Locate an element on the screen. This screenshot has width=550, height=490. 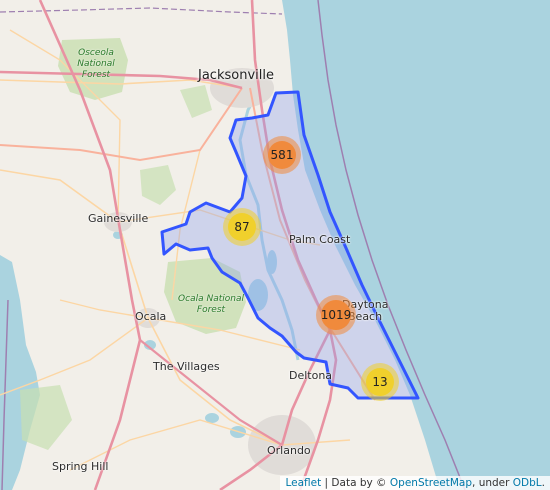
cluster-count: 13 is located at coordinates (380, 382).